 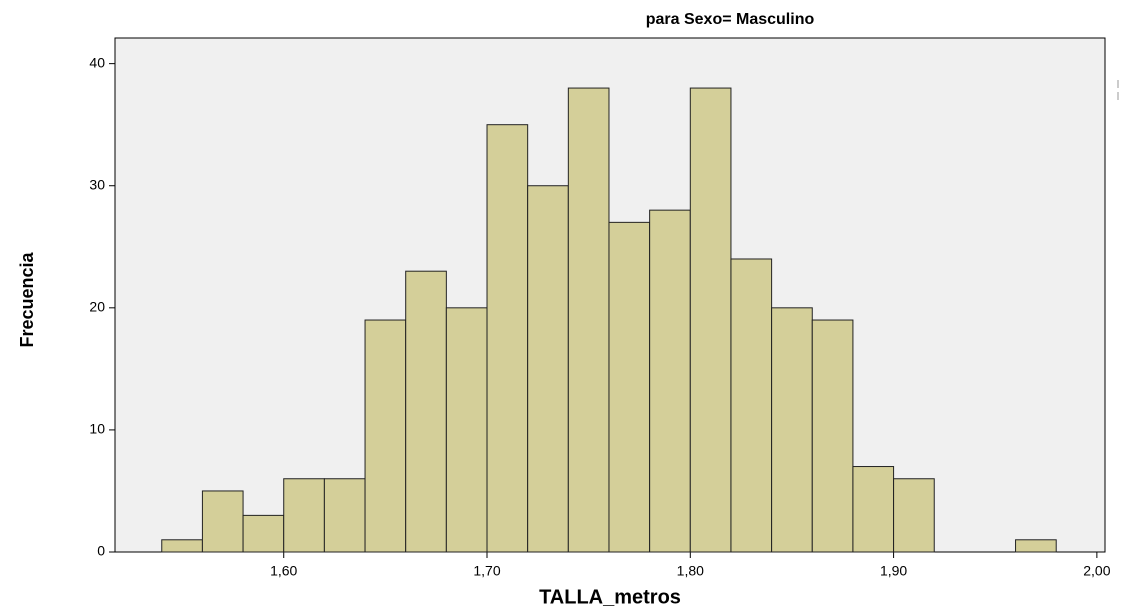 What do you see at coordinates (610, 597) in the screenshot?
I see `x-axis-label: TALLA_metros` at bounding box center [610, 597].